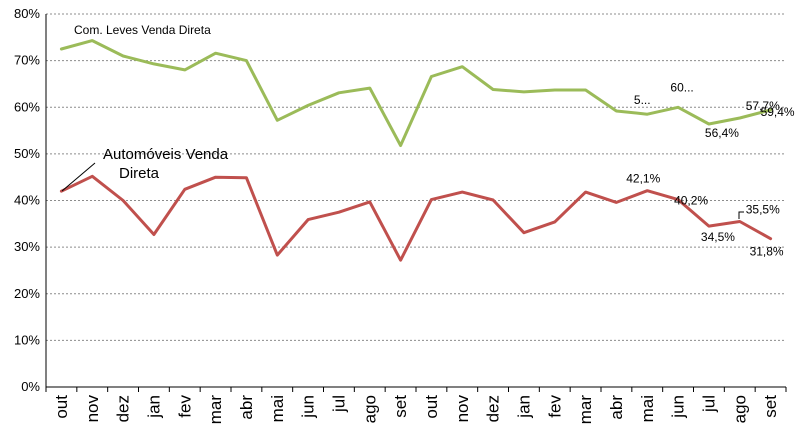  Describe the element at coordinates (722, 133) in the screenshot. I see `data-label: 56,4%` at that location.